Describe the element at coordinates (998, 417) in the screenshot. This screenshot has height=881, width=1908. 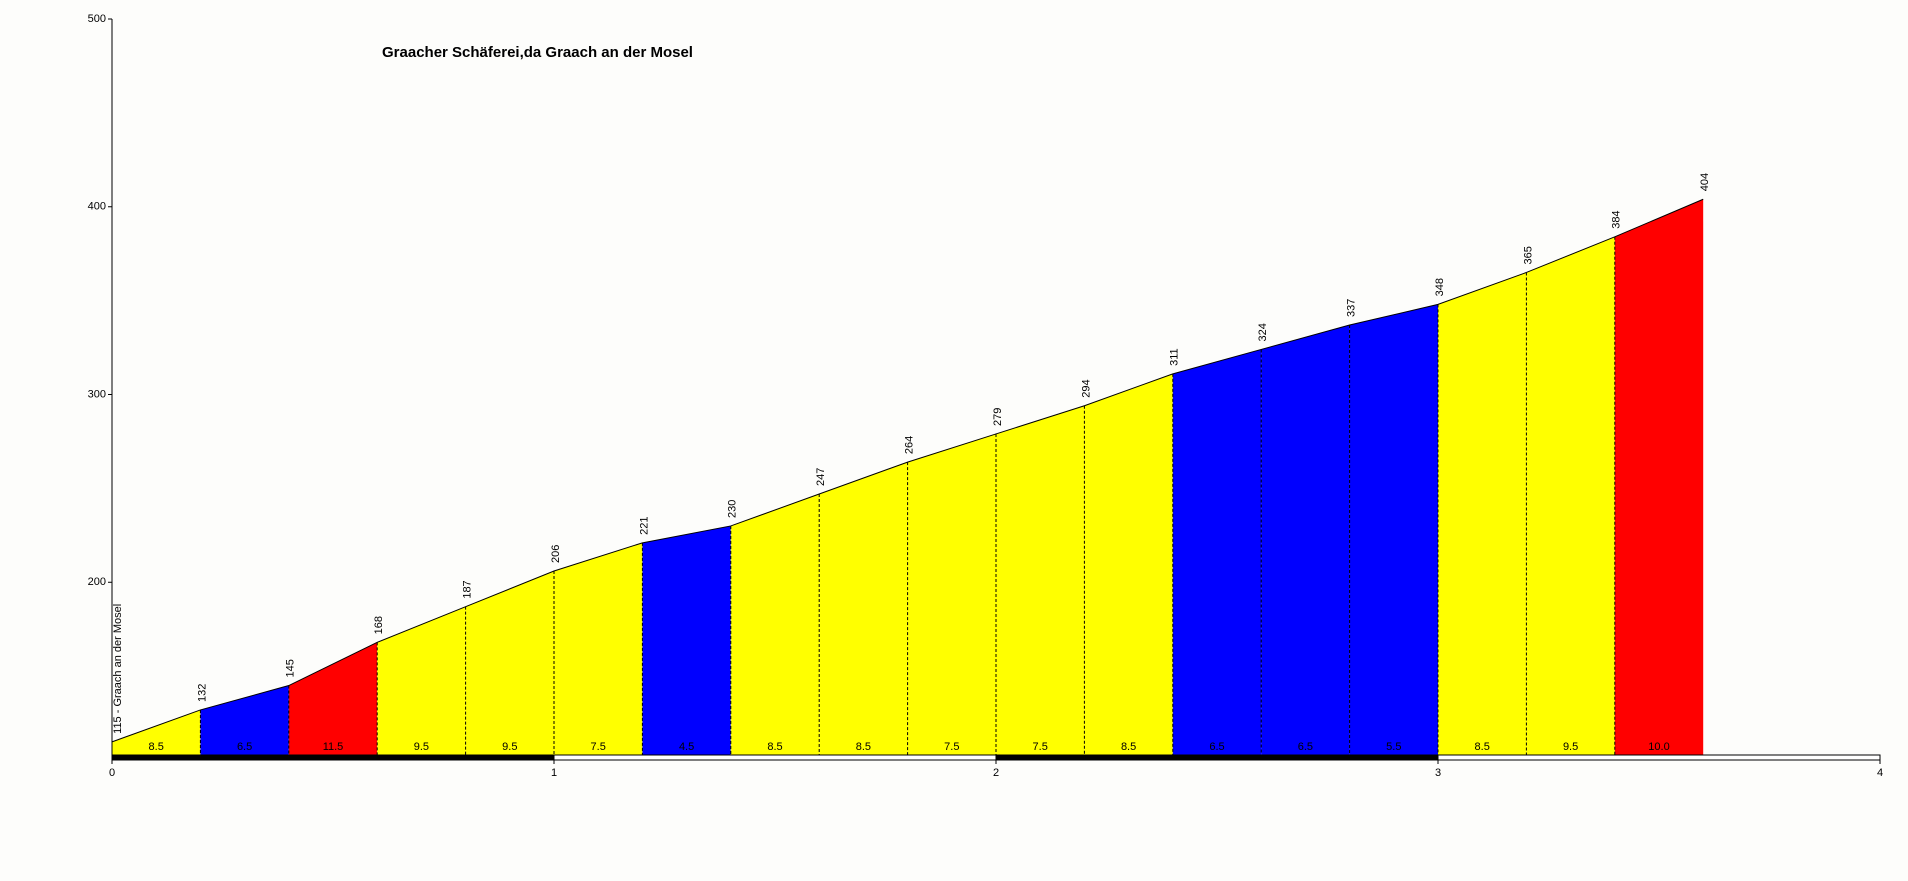
I see `elevation-label: 279` at that location.